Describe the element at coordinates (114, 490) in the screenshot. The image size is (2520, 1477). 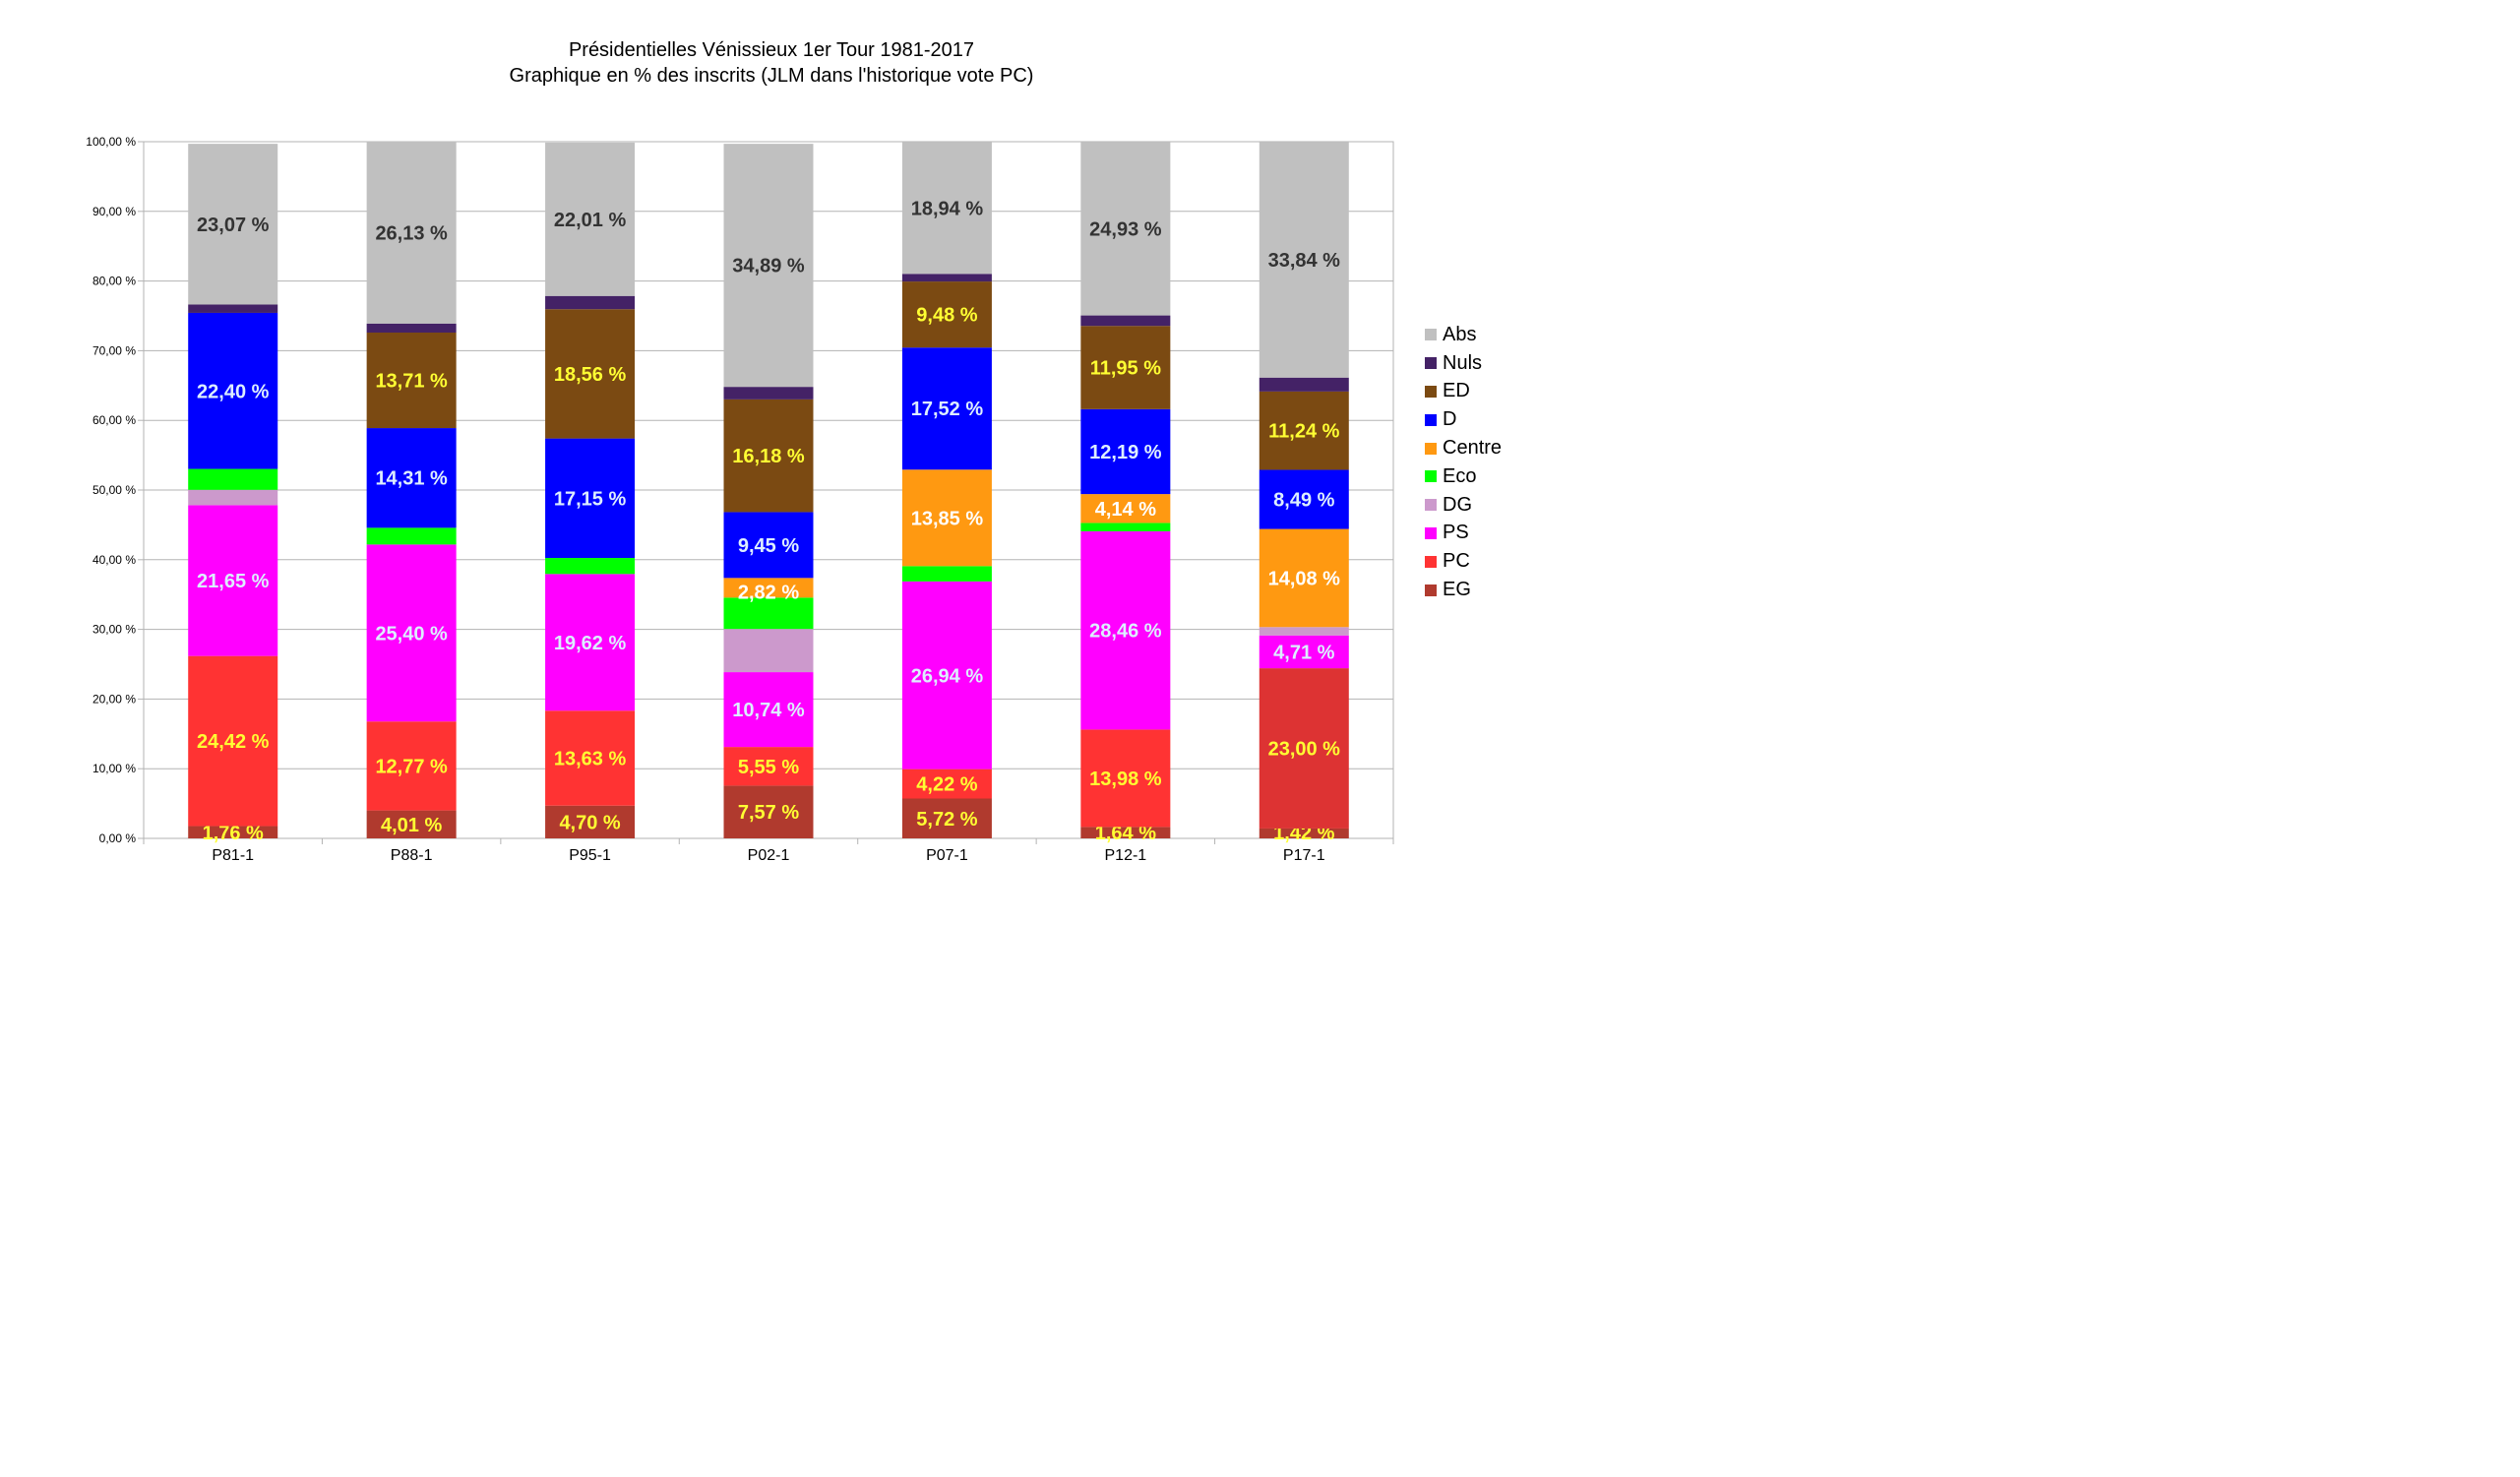
I see `y-tick-label: 50,00 %` at that location.